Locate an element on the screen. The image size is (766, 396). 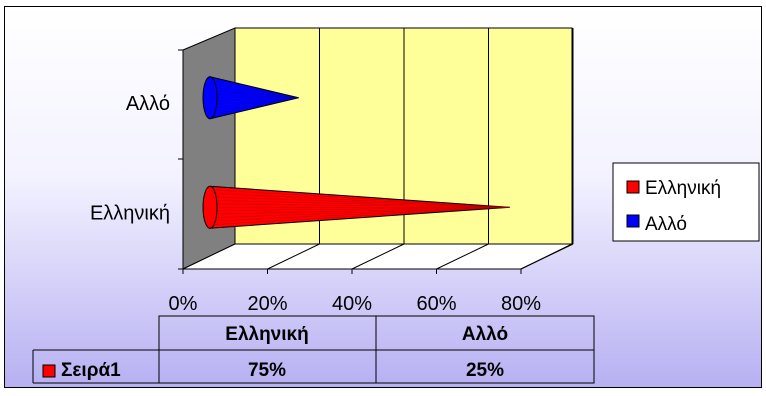
plot-side-wall is located at coordinates (209, 148).